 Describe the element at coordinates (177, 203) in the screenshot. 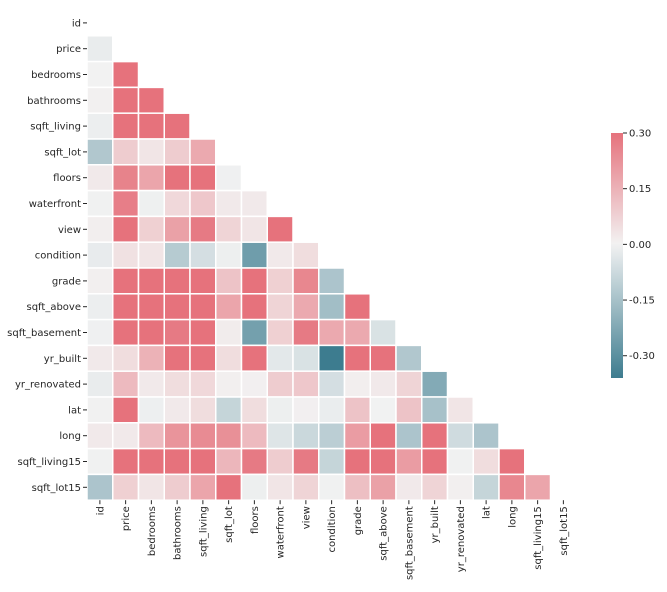

I see `heatmap-cell-waterfront-bathrooms` at that location.